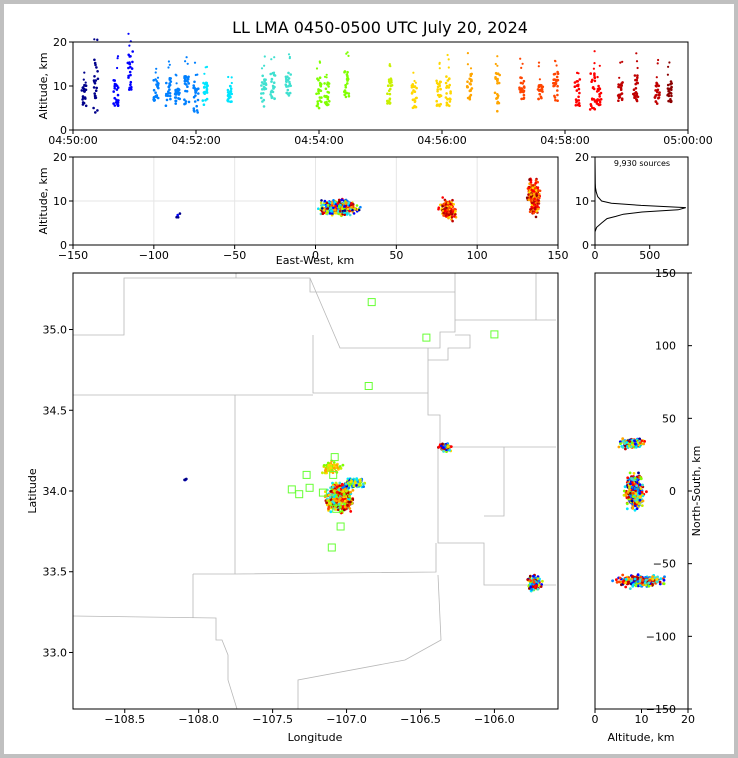 Image resolution: width=738 pixels, height=758 pixels. What do you see at coordinates (641, 201) in the screenshot?
I see `altitude-histogram-axes` at bounding box center [641, 201].